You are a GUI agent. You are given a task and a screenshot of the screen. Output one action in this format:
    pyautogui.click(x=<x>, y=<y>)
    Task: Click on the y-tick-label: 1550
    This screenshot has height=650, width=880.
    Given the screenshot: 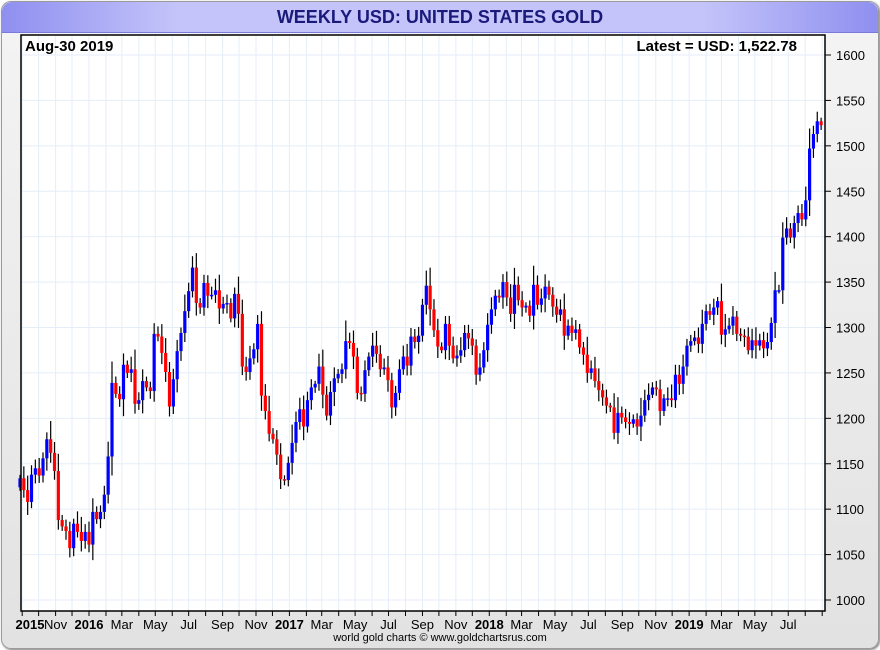 What is the action you would take?
    pyautogui.click(x=850, y=100)
    